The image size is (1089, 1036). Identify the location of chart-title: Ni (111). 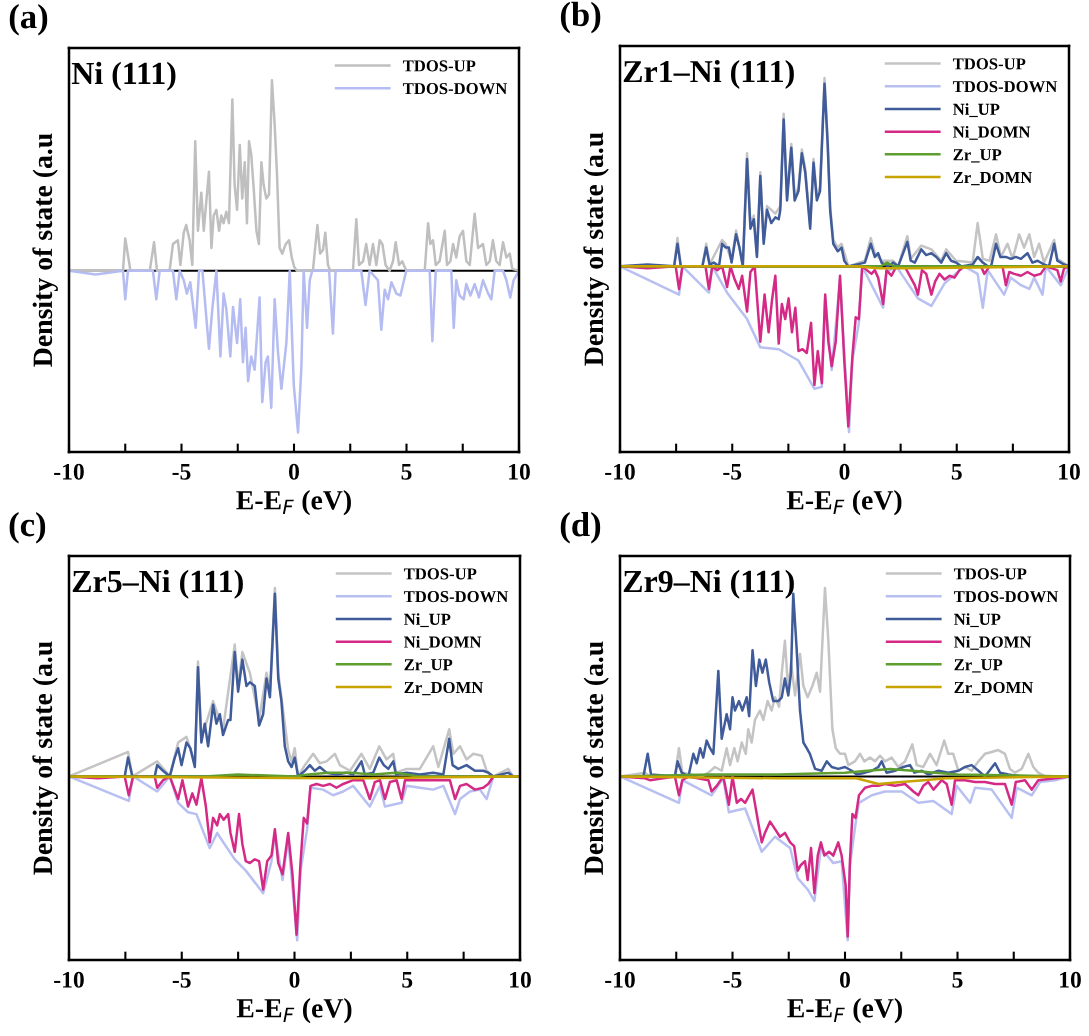
(123, 76).